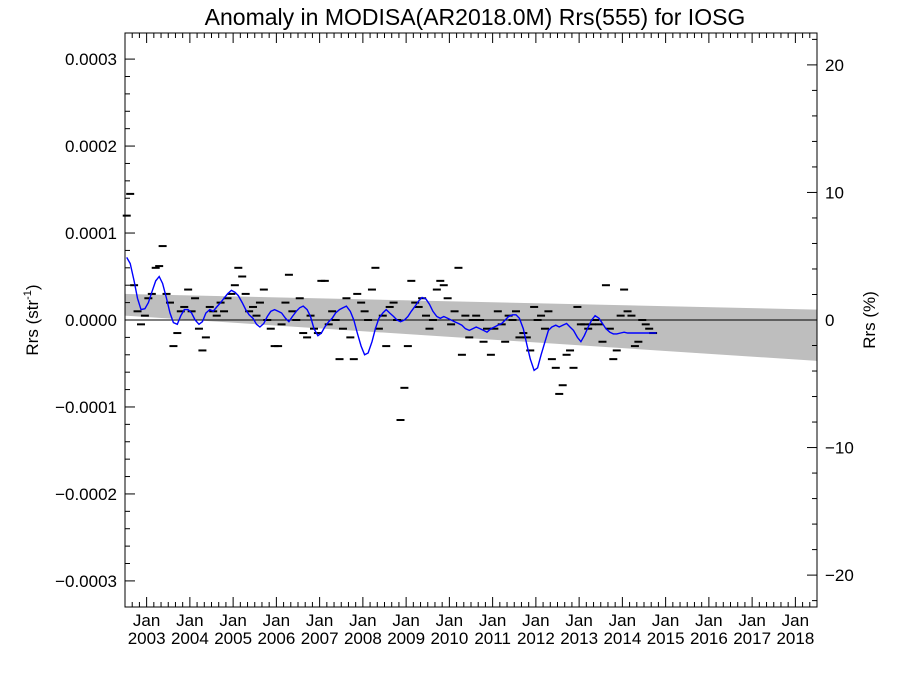 This screenshot has width=900, height=675. Describe the element at coordinates (869, 320) in the screenshot. I see `y-axis-label-right: Rrs (%)` at that location.